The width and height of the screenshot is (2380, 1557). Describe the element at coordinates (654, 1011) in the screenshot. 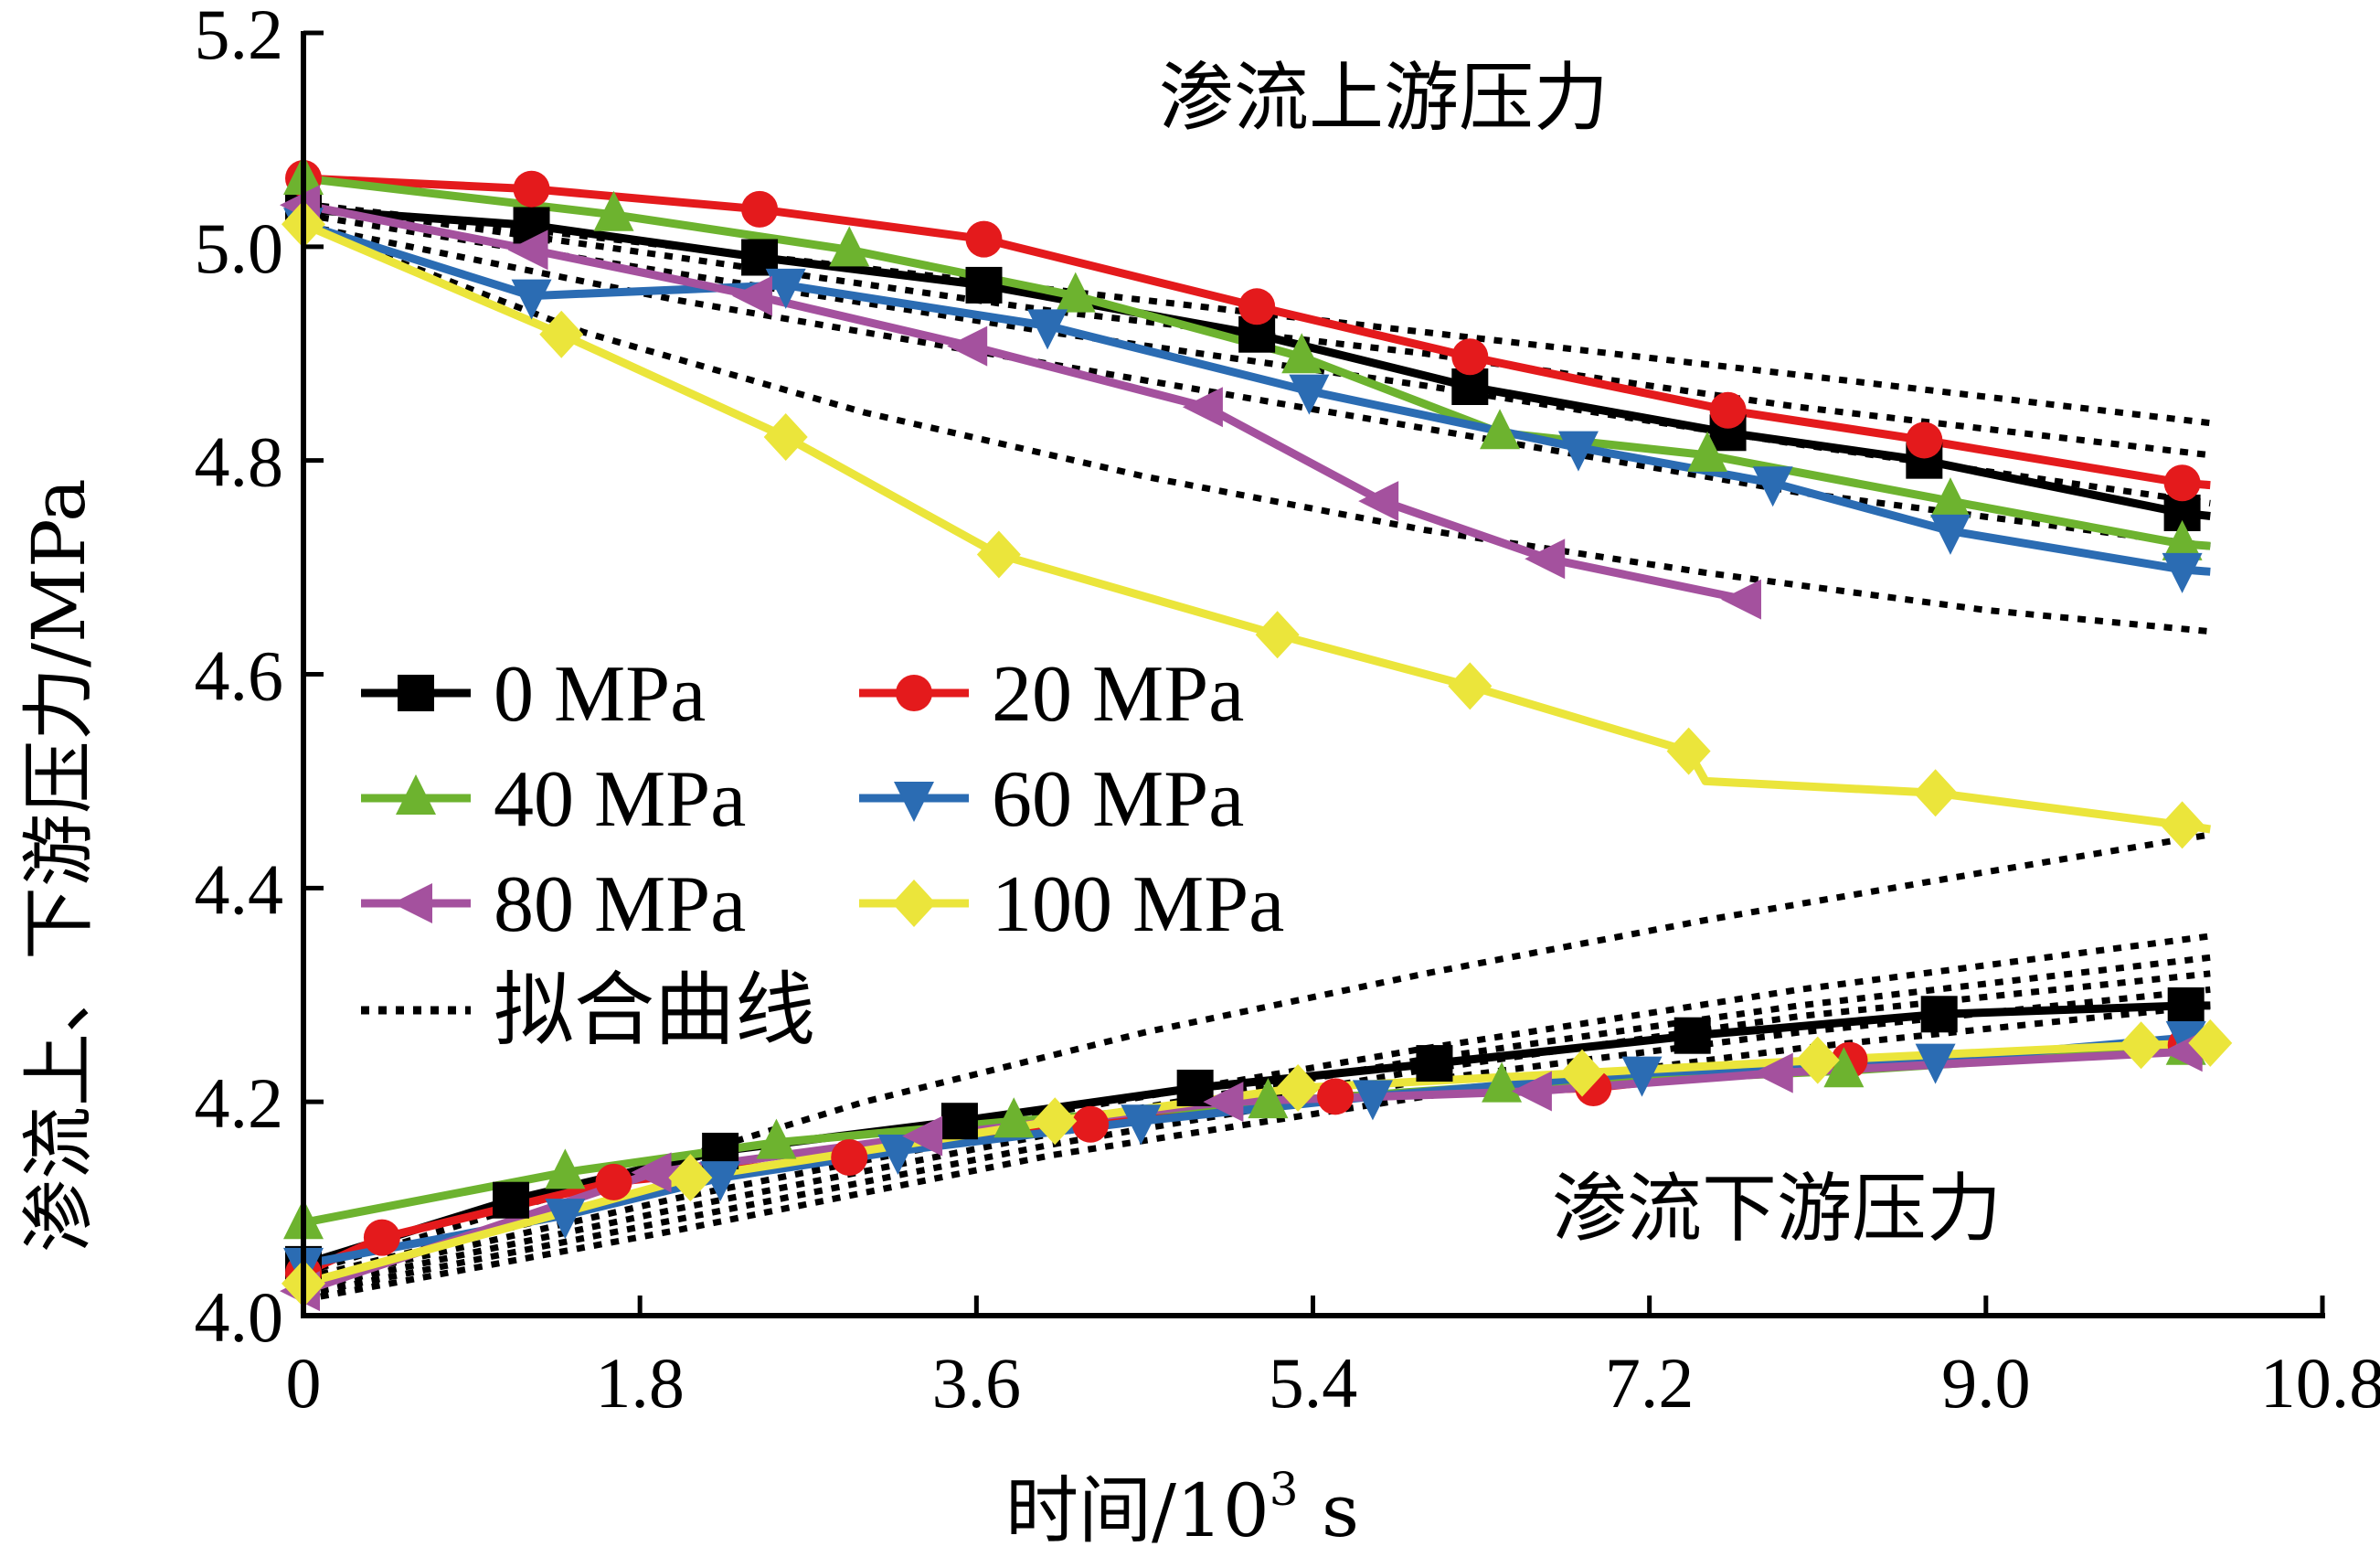

I see `legend-label: 拟合曲线` at that location.